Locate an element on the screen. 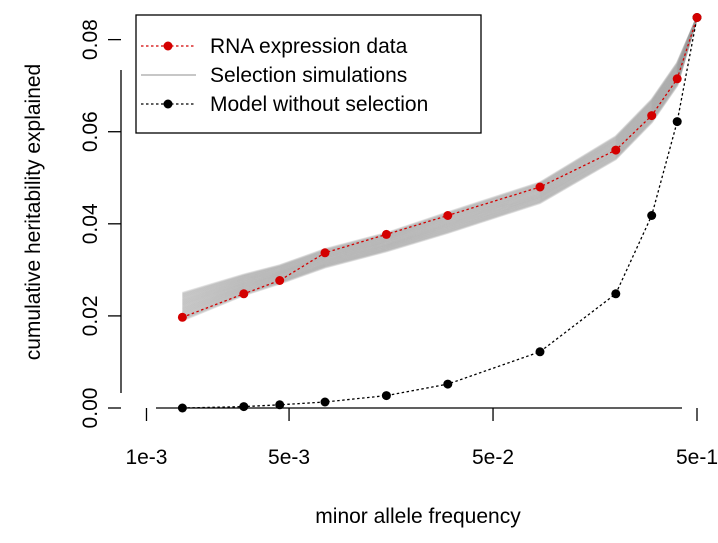 The image size is (718, 543). x-tick-label-1: 5e-3 is located at coordinates (289, 457).